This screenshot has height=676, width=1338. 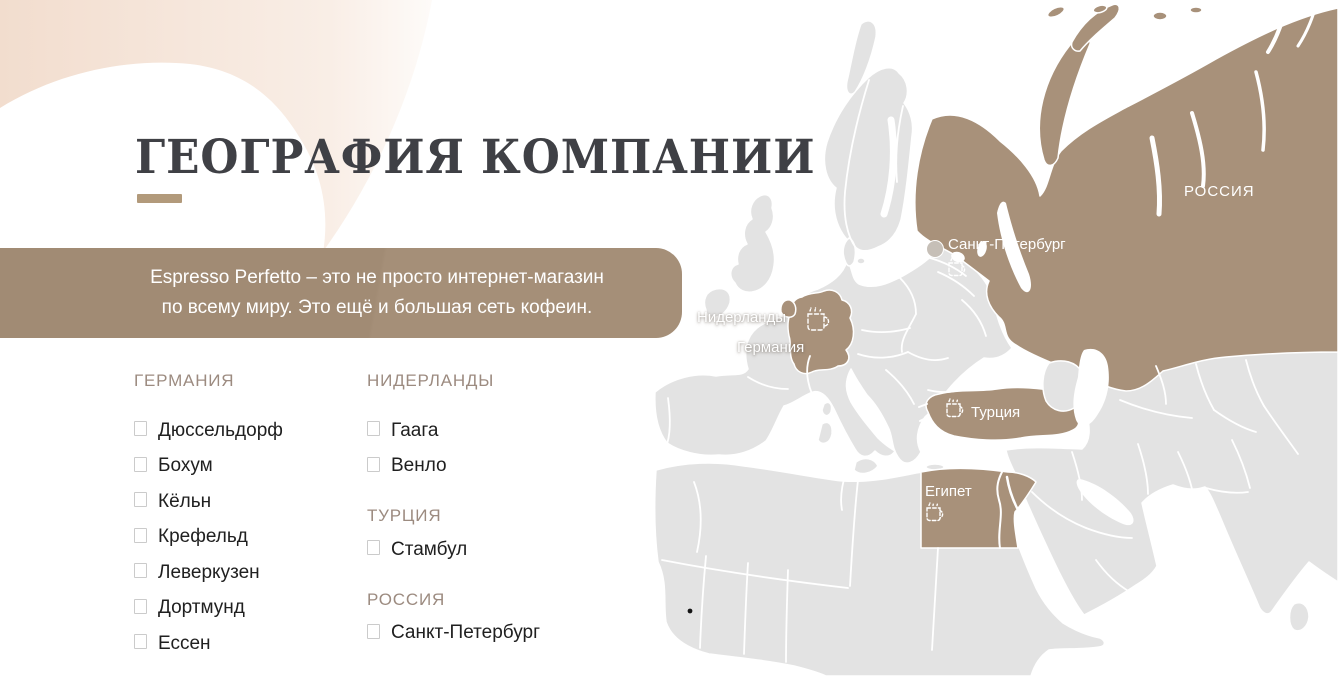 What do you see at coordinates (184, 643) in the screenshot?
I see `city-label: Ессен` at bounding box center [184, 643].